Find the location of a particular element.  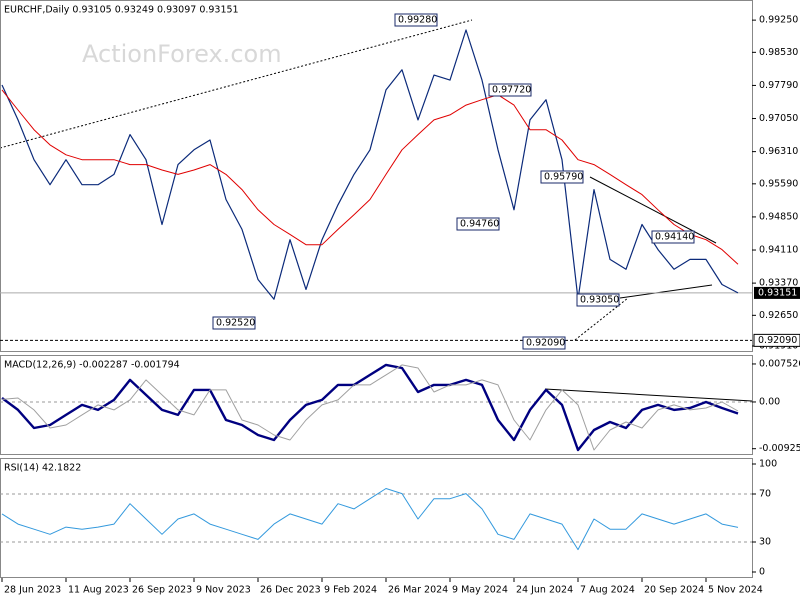

support-label-box is located at coordinates (776, 340).